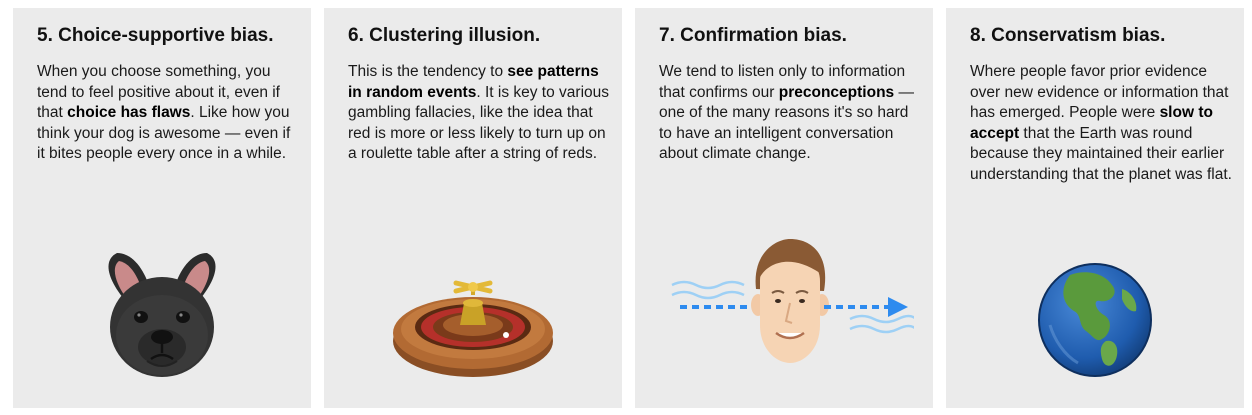 The image size is (1252, 415). Describe the element at coordinates (428, 71) in the screenshot. I see `text-segment: This is the tendency to` at that location.